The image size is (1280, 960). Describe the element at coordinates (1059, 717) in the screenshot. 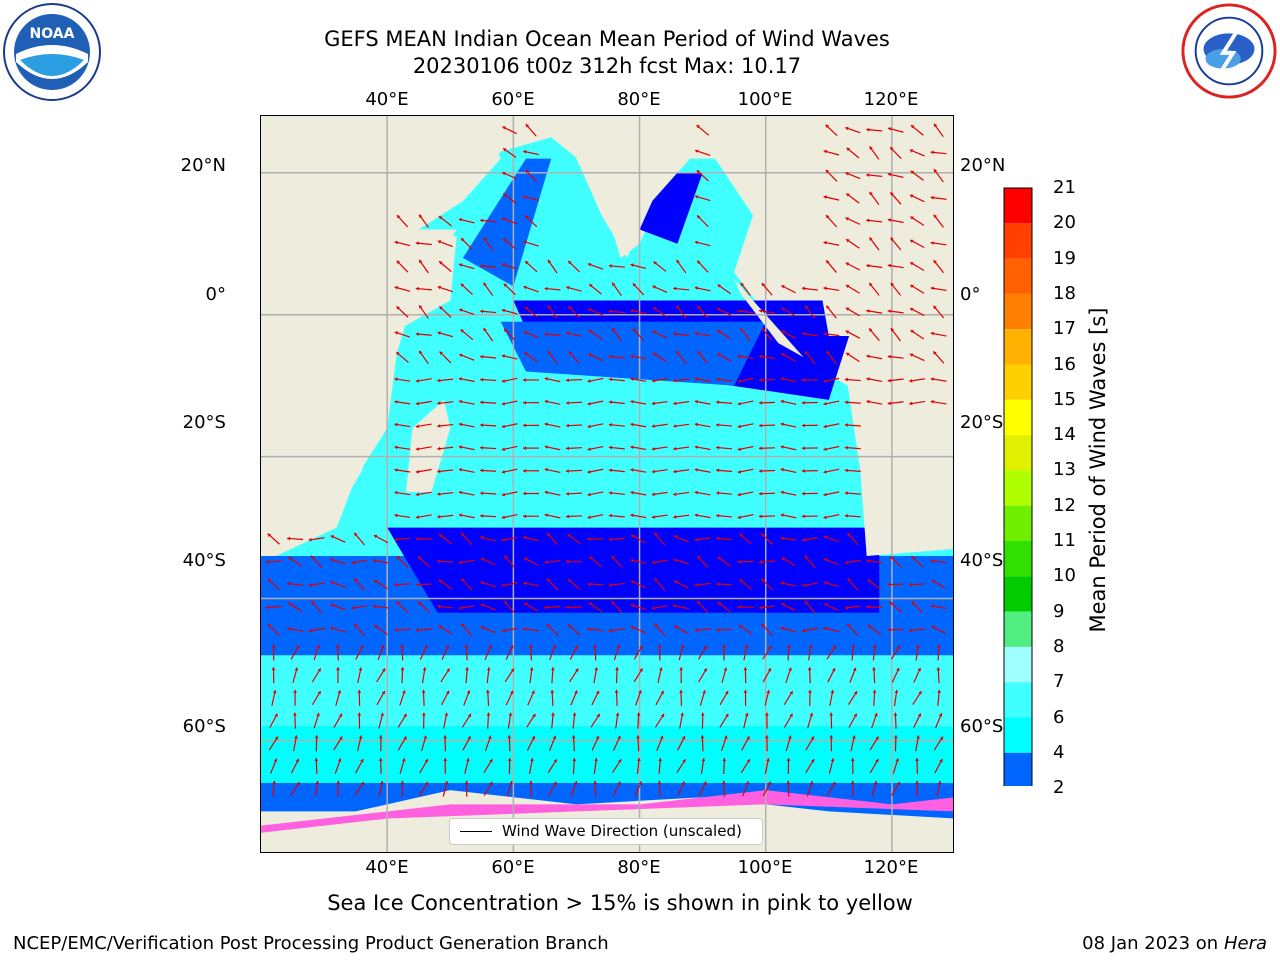

I see `colorbar-tick-label: 6` at that location.